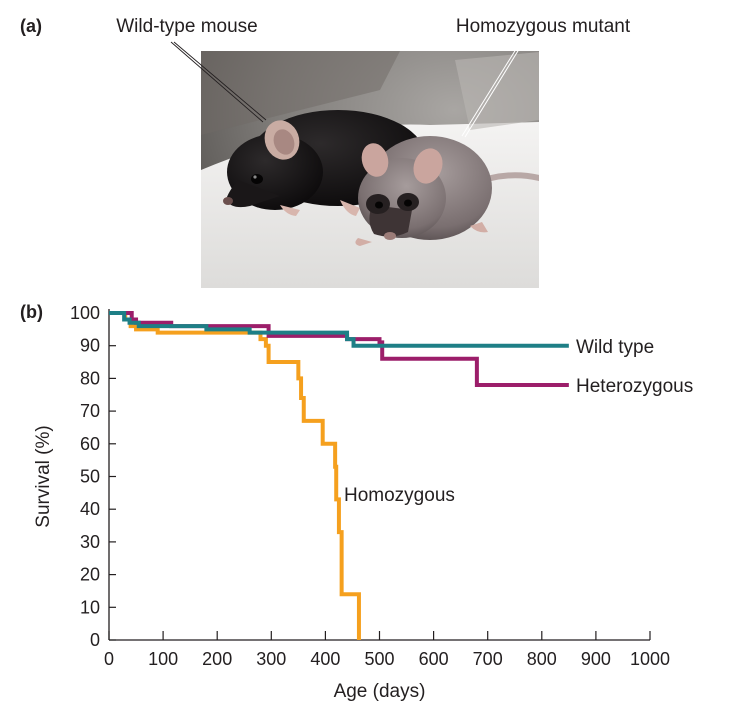 This screenshot has width=736, height=712. What do you see at coordinates (325, 659) in the screenshot?
I see `x-tick-label: 400` at bounding box center [325, 659].